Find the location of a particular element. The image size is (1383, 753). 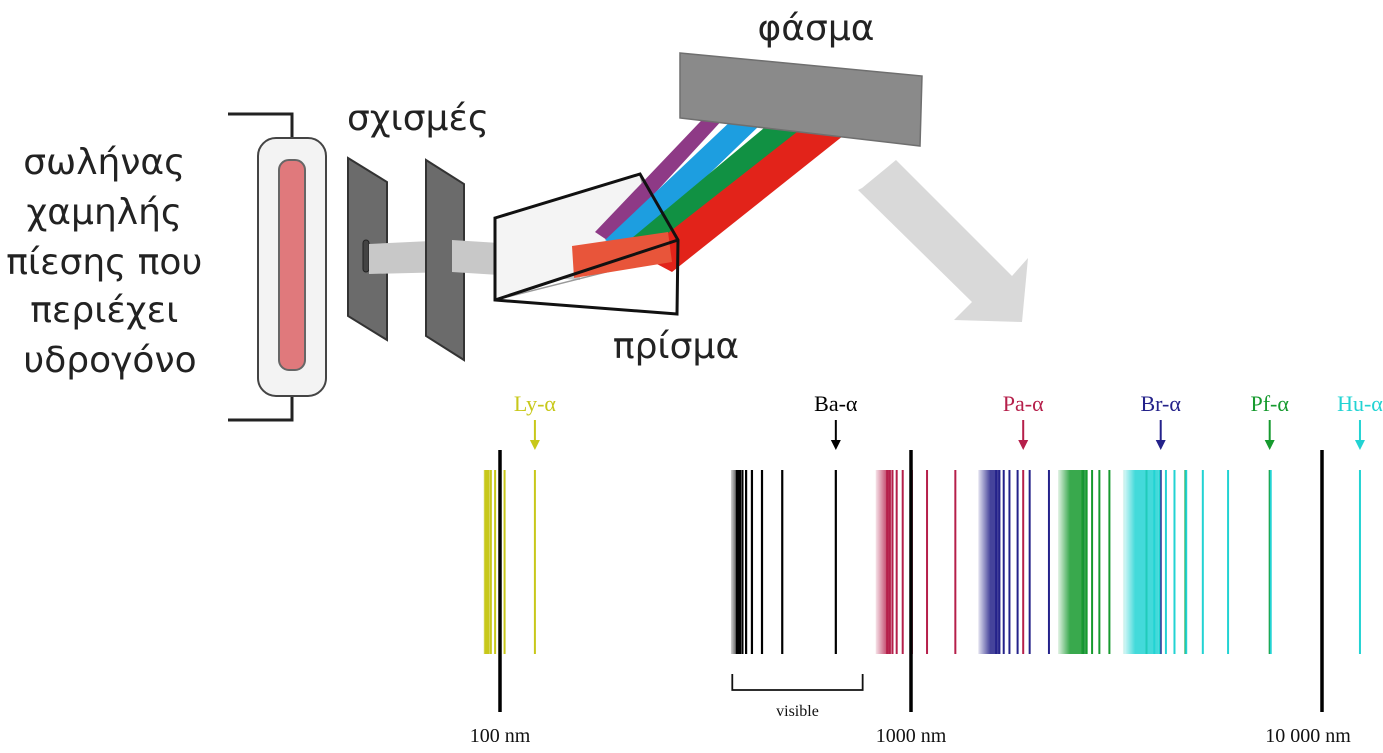

tube-label-line: περιέχει is located at coordinates (104, 310).